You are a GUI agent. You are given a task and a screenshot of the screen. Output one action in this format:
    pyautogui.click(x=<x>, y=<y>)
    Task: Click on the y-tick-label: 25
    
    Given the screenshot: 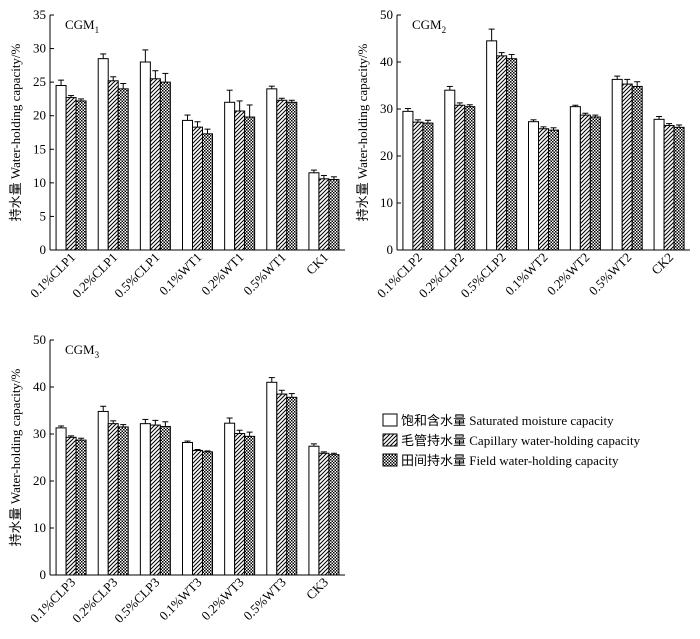 What is the action you would take?
    pyautogui.click(x=39, y=81)
    